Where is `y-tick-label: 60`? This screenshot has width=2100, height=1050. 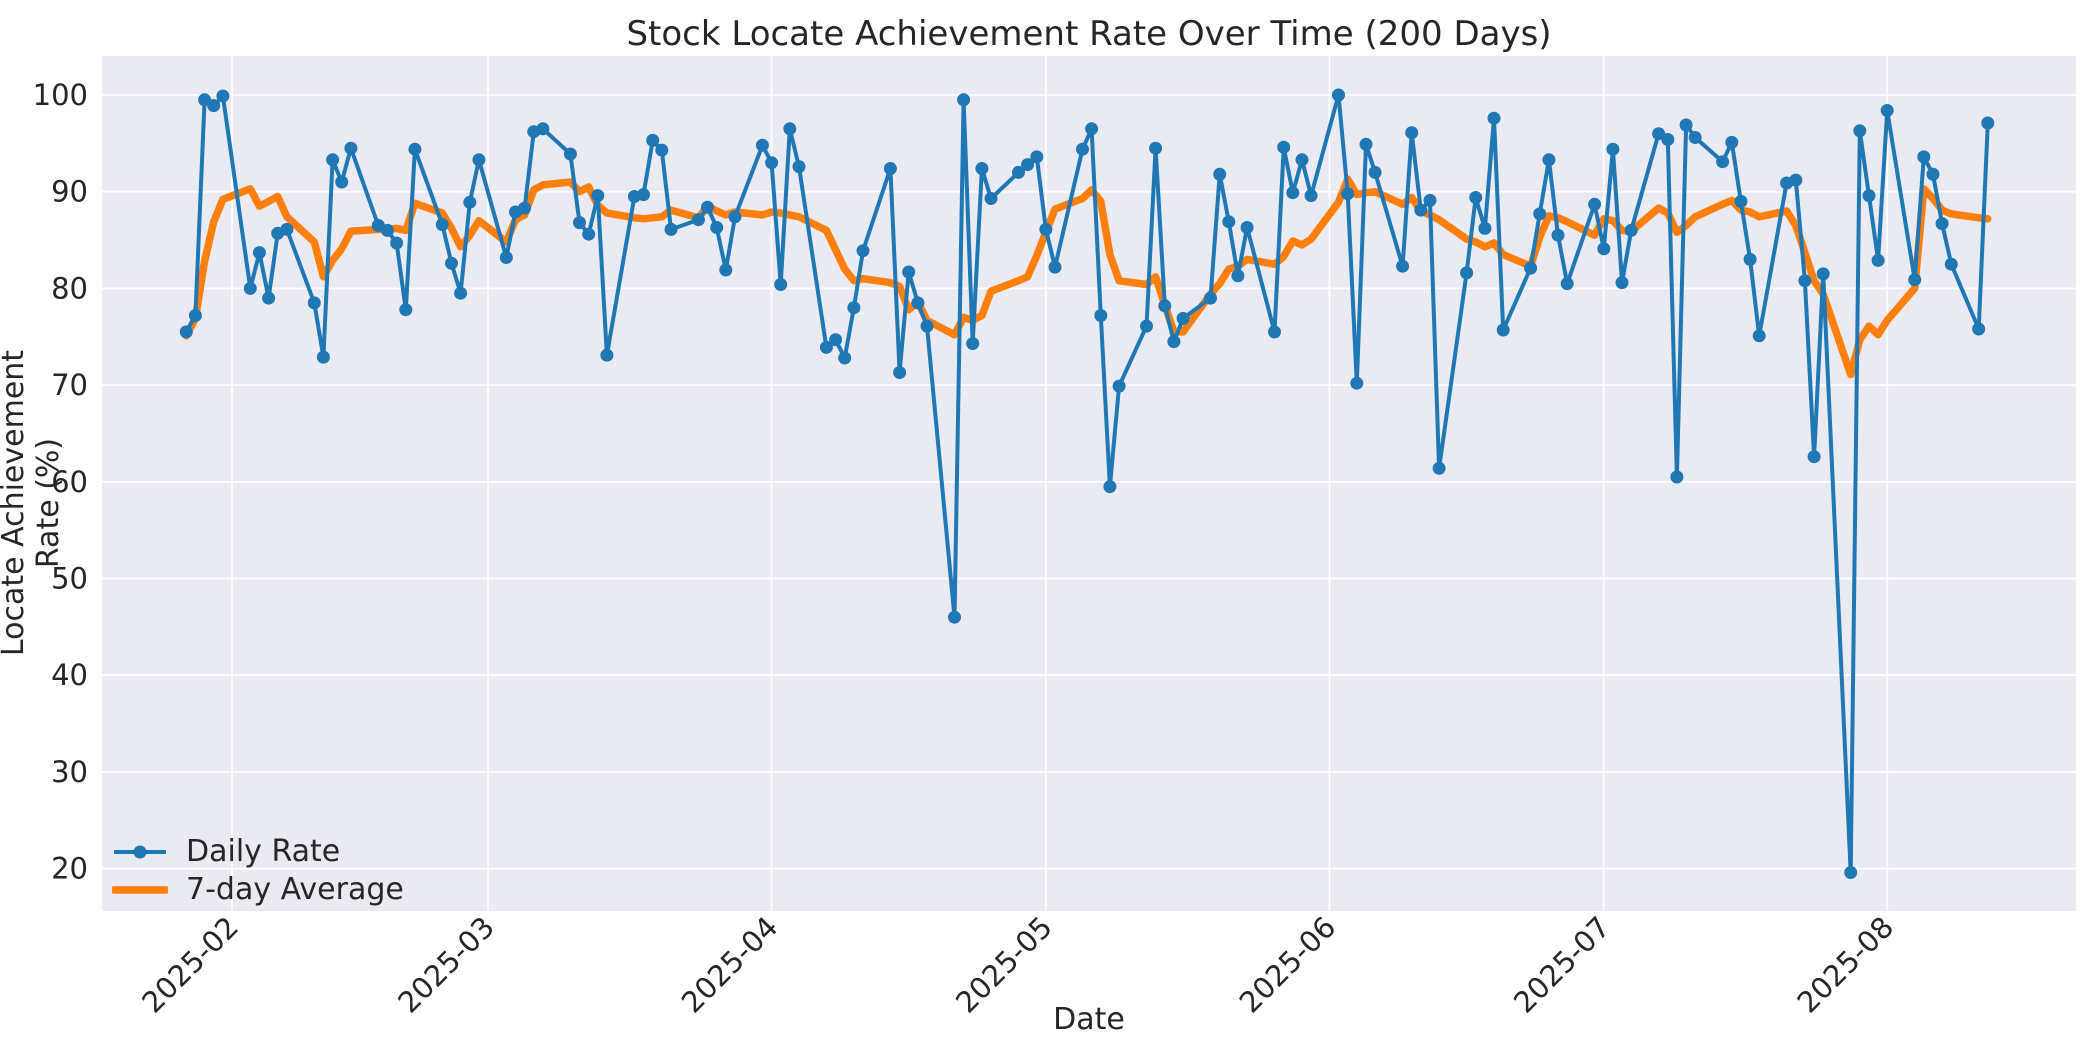
y-tick-label: 60 is located at coordinates (69, 482).